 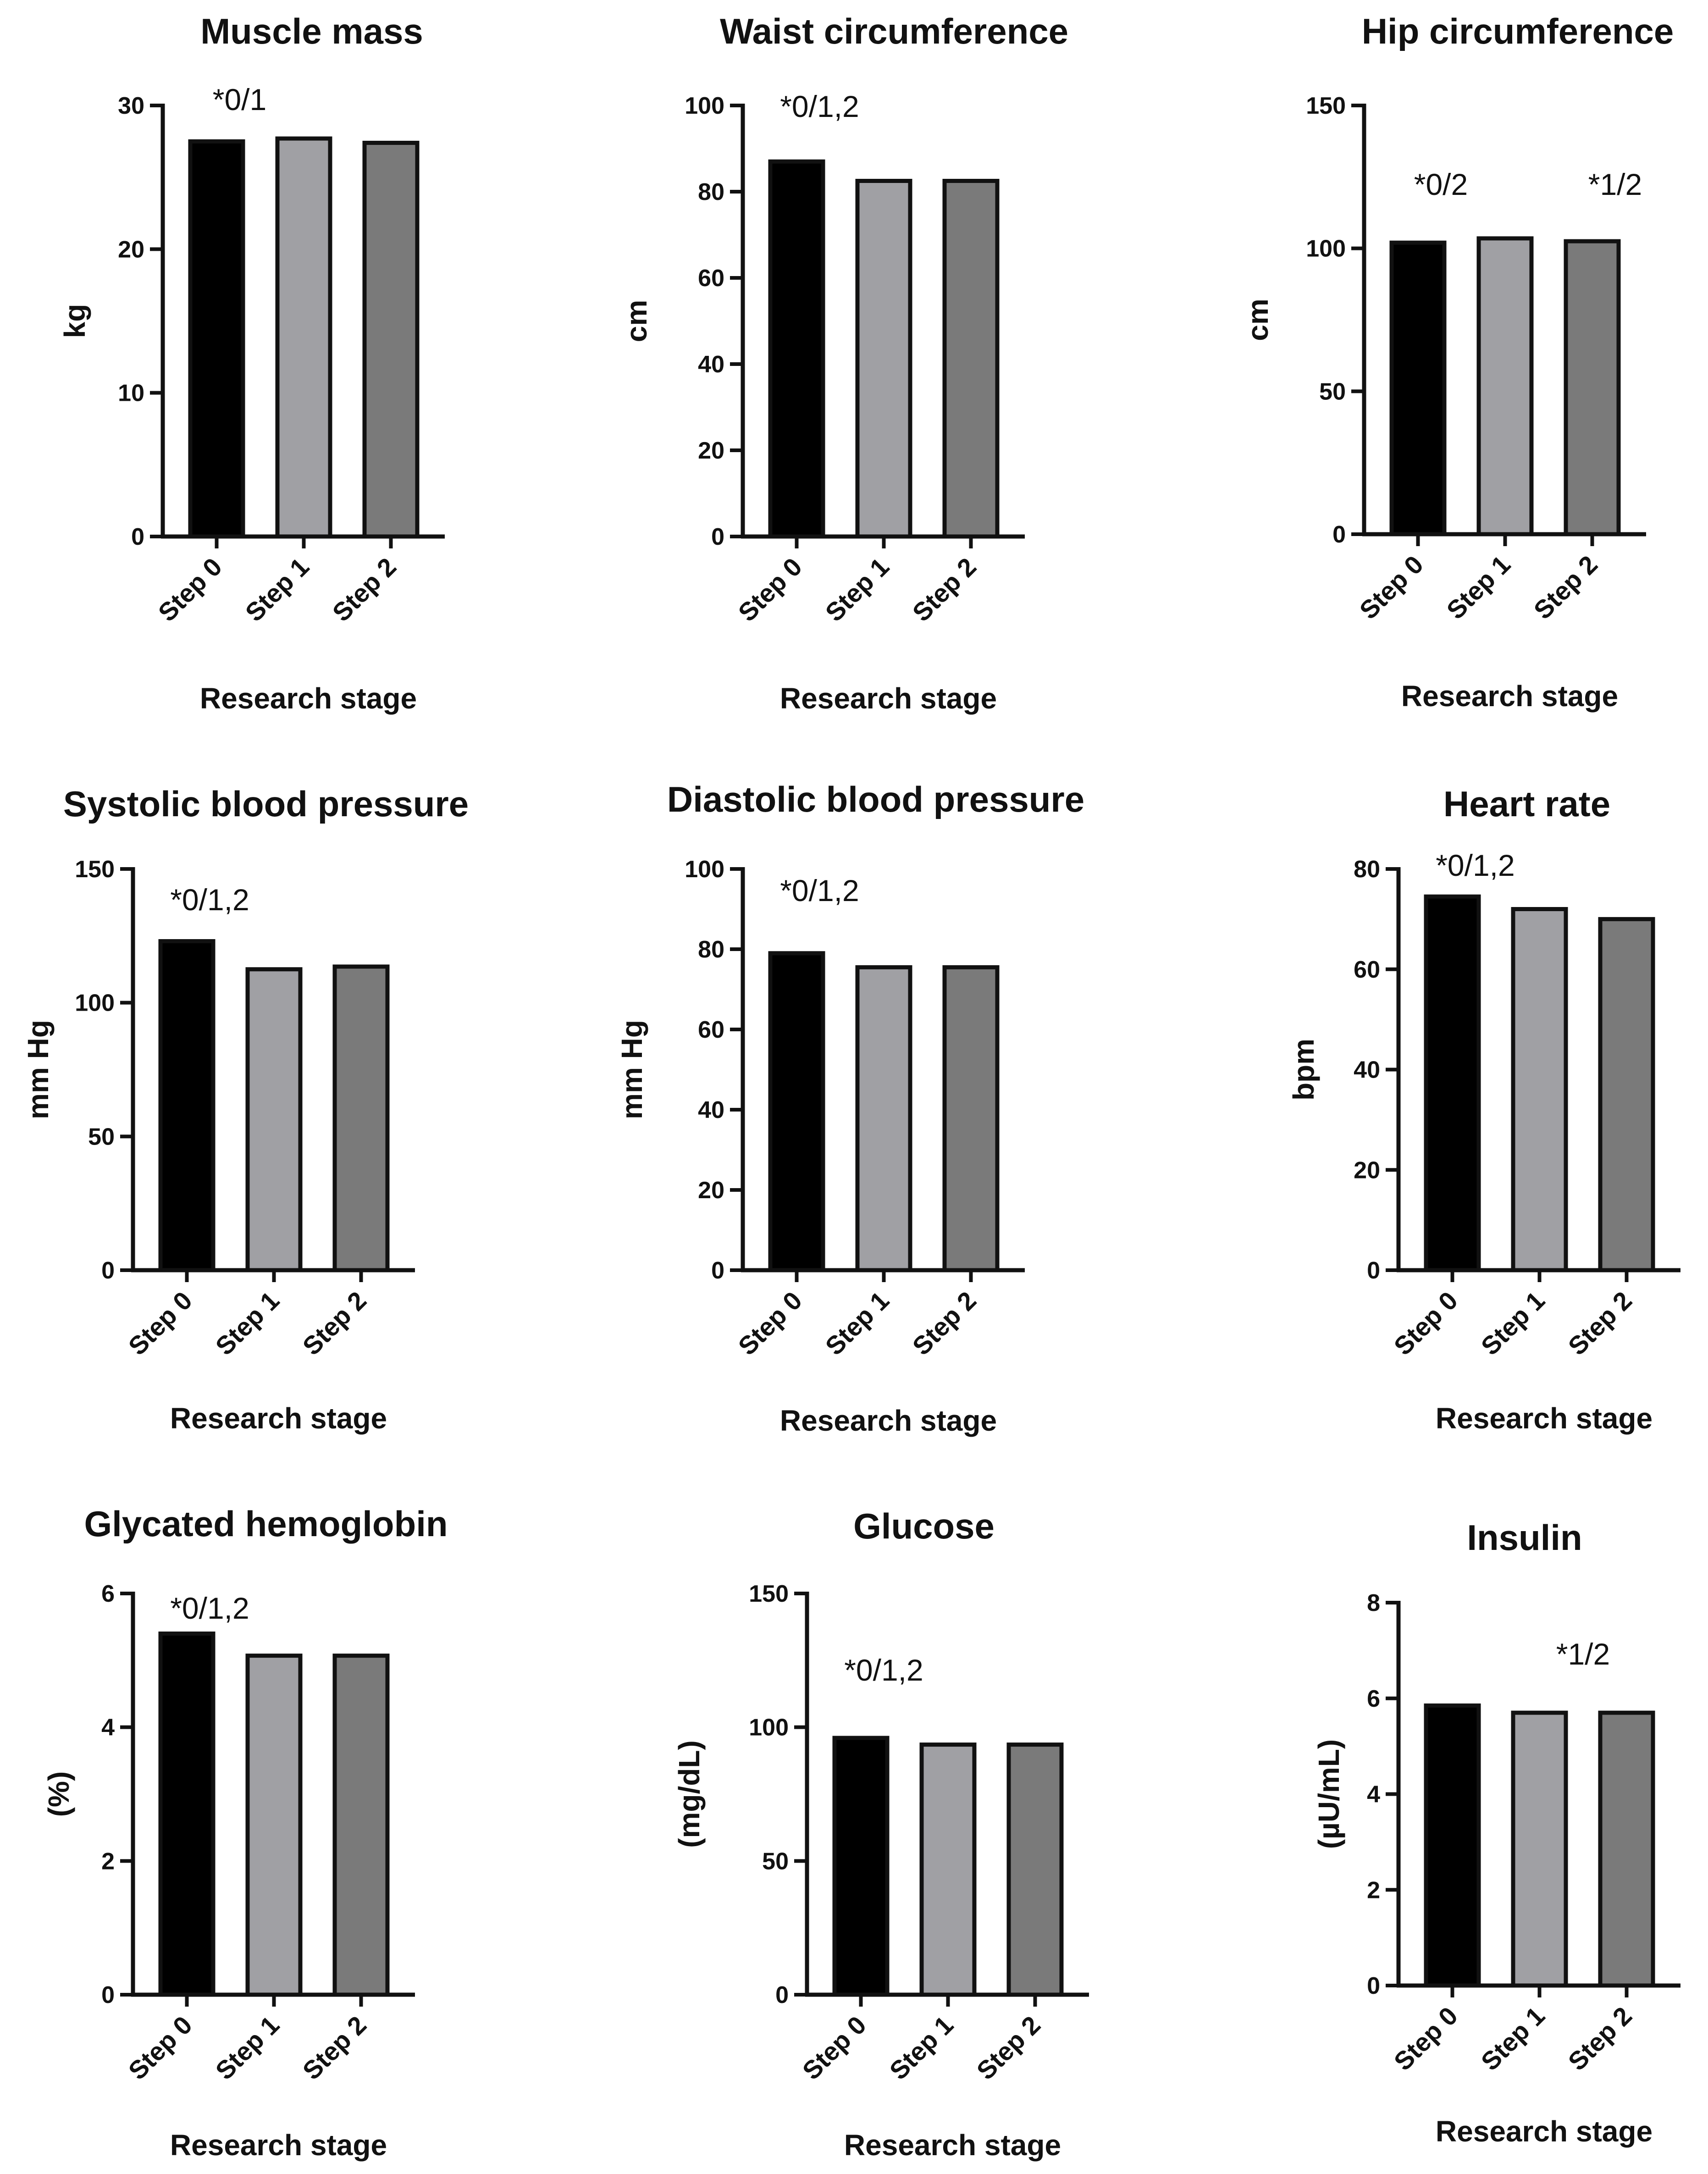 What do you see at coordinates (311, 31) in the screenshot?
I see `chart-title: Muscle mass` at bounding box center [311, 31].